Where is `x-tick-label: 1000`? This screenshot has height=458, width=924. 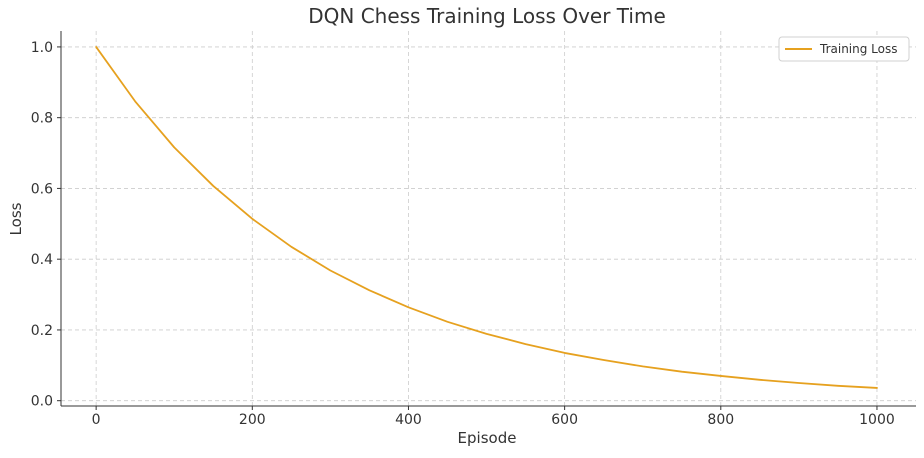 x-tick-label: 1000 is located at coordinates (877, 420).